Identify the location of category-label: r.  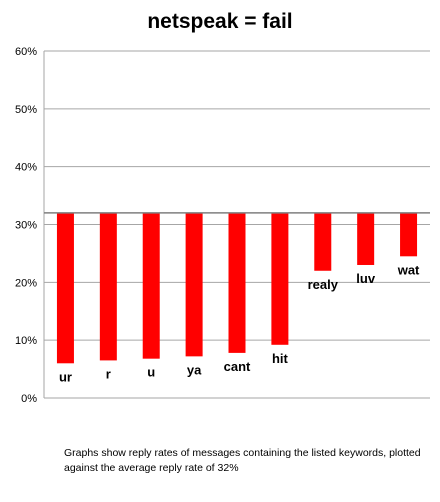
(108, 373).